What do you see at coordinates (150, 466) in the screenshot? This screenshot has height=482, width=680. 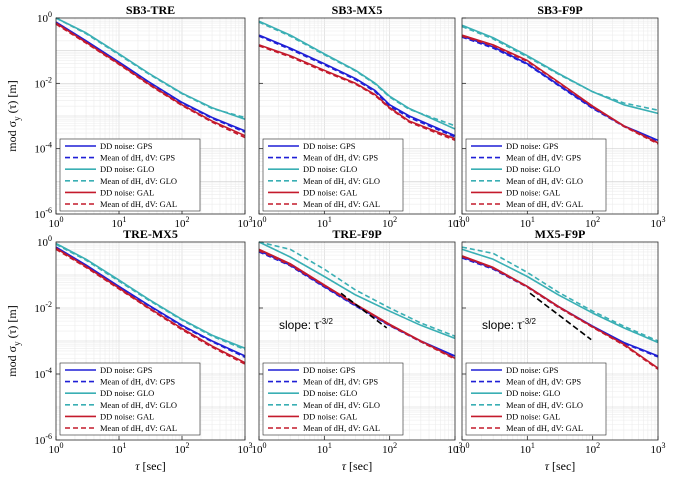 I see `x-axis-label: τ [sec]` at bounding box center [150, 466].